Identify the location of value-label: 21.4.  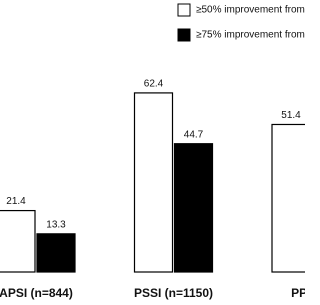
(16, 201).